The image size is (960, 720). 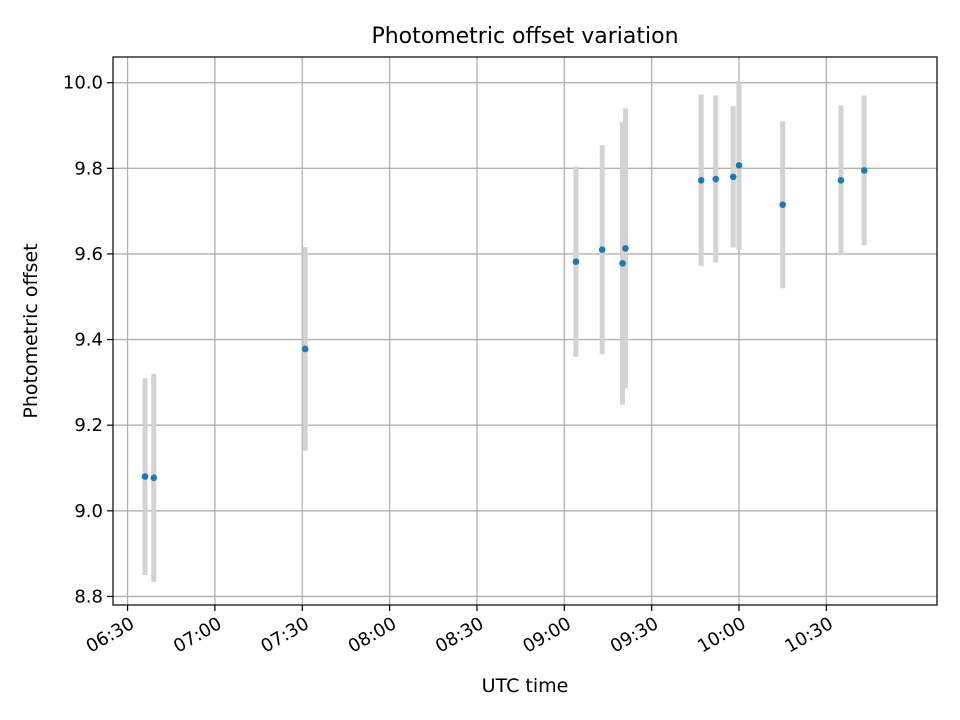 I want to click on chart-title: Photometric offset variation, so click(x=524, y=36).